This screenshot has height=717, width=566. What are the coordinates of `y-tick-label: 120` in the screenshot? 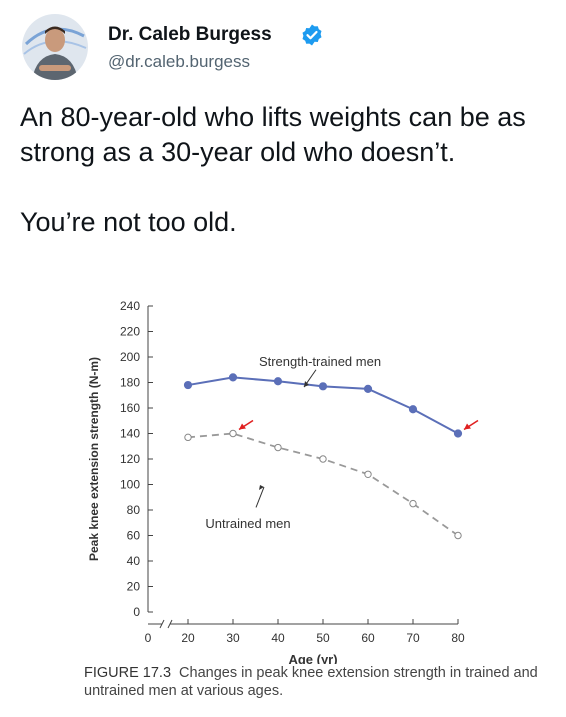 It's located at (130, 459).